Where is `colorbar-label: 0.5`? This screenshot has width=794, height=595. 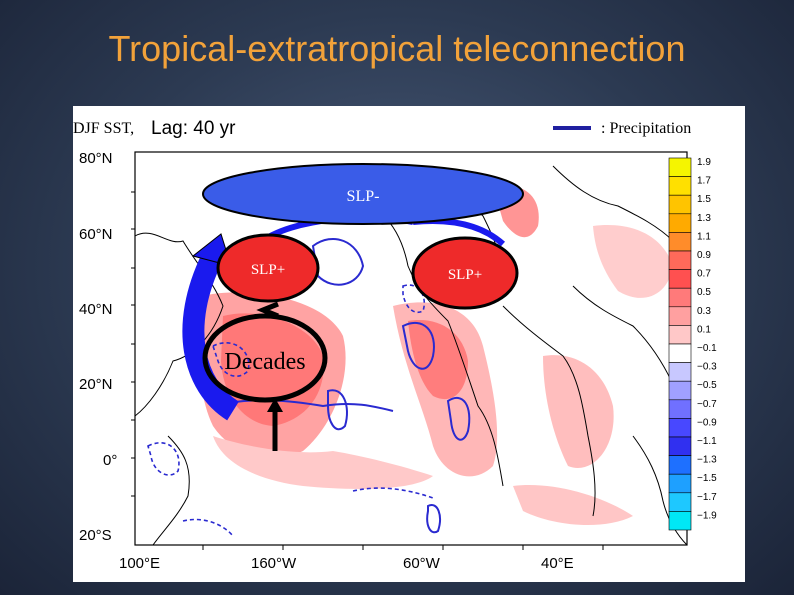 colorbar-label: 0.5 is located at coordinates (704, 292).